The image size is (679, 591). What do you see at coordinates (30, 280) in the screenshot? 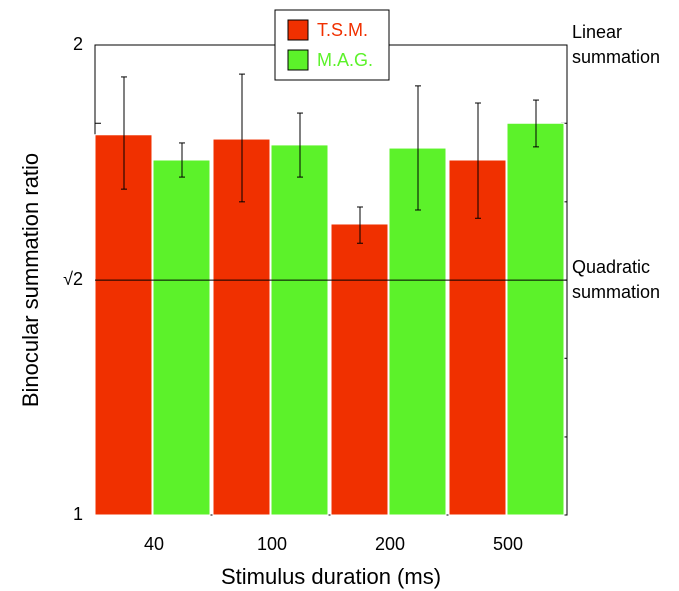
I see `y-axis-label: Binocular summation ratio` at bounding box center [30, 280].